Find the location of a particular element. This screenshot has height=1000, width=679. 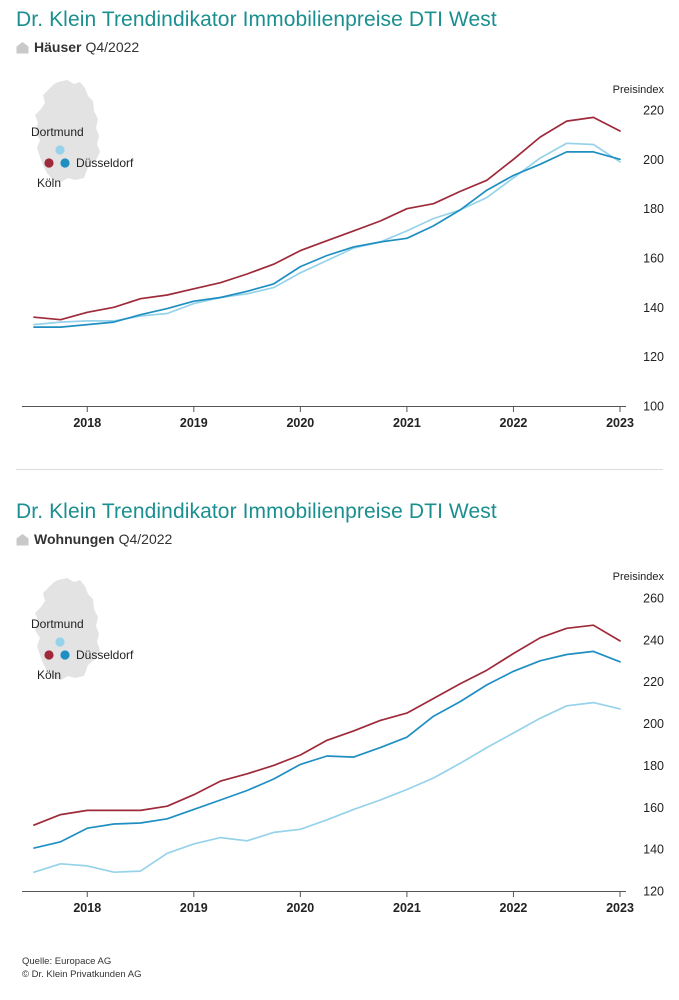

germany-map is located at coordinates (67, 131).